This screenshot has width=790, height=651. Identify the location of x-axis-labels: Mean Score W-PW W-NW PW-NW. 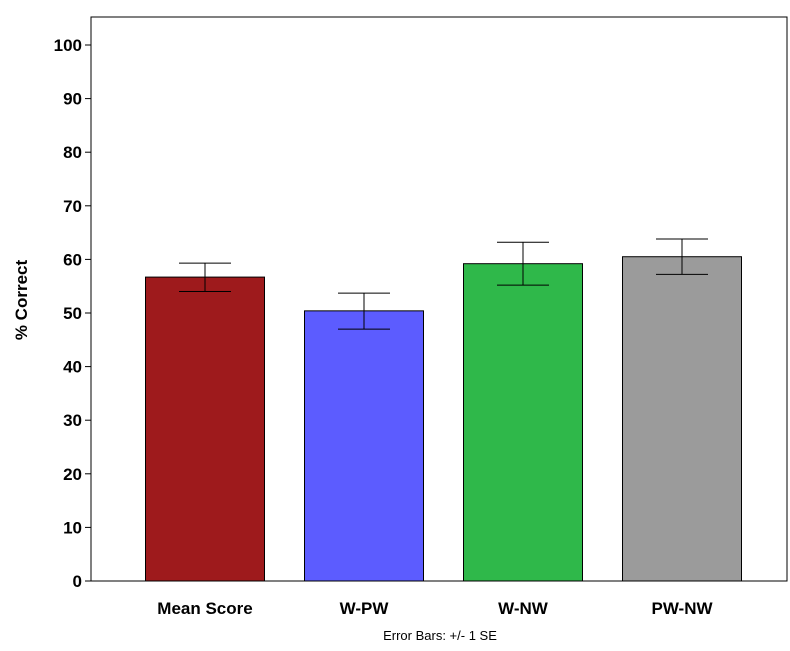
(435, 608).